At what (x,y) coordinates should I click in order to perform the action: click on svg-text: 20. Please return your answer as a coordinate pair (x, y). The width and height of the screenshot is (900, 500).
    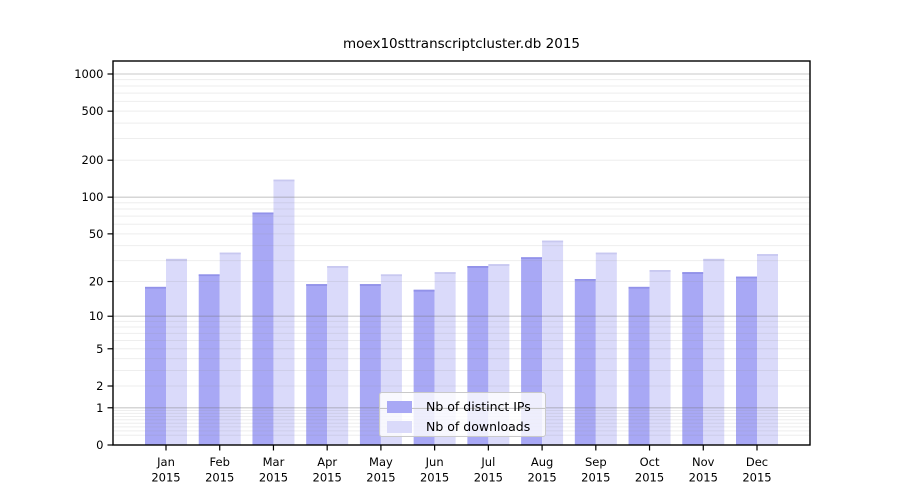
    Looking at the image, I should click on (96, 282).